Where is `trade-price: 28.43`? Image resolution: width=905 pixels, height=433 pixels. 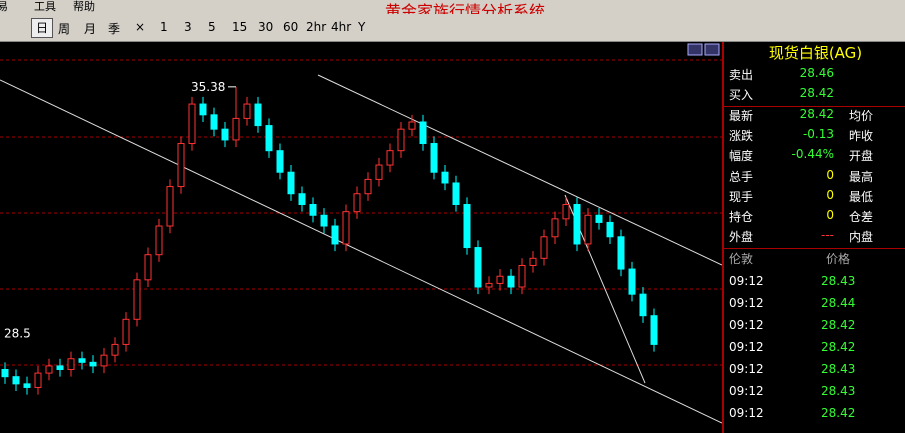
trade-price: 28.43 is located at coordinates (838, 369).